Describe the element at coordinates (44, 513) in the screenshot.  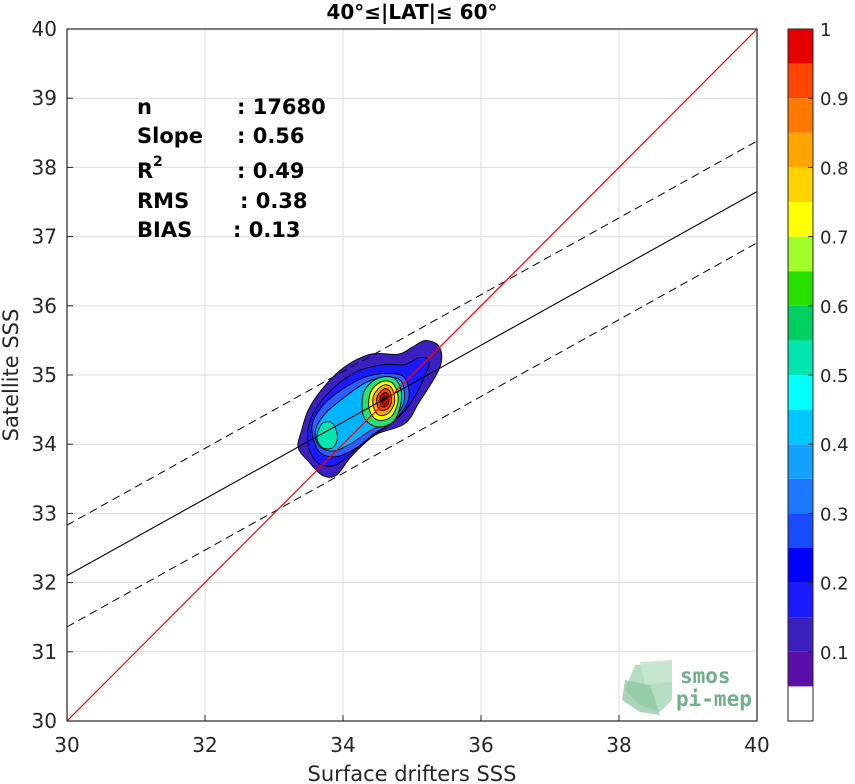
I see `y-tick-label: 33` at that location.